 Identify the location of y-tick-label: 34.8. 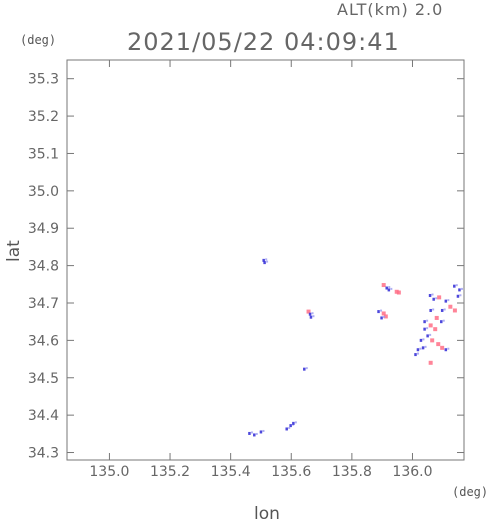
(43, 267).